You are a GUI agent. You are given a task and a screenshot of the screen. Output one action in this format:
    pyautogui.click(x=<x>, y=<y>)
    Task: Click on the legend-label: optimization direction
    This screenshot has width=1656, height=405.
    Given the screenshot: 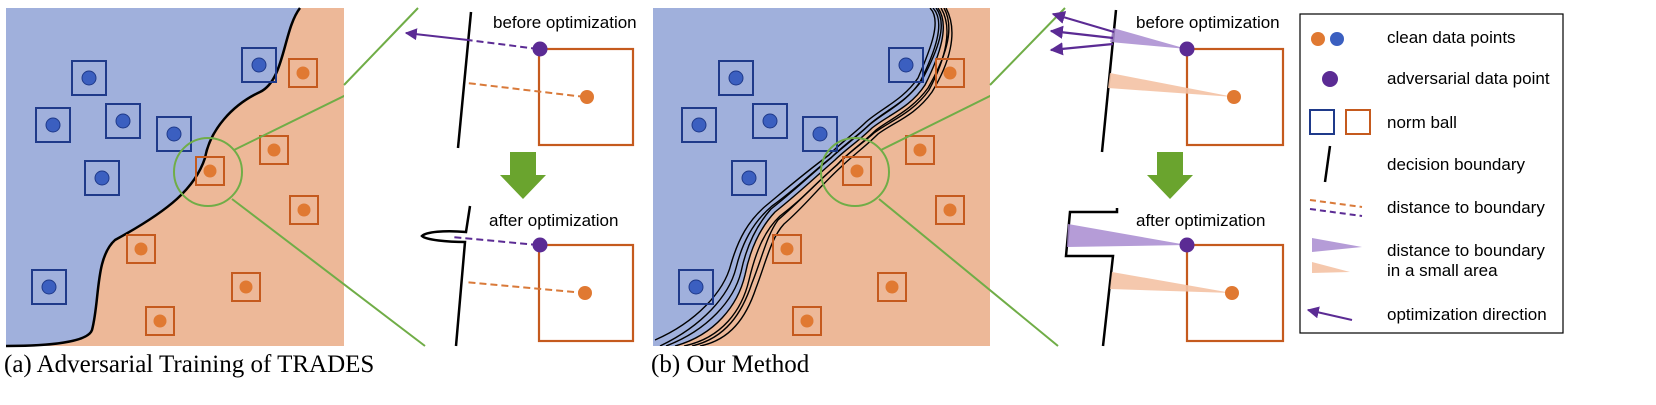 What is the action you would take?
    pyautogui.click(x=1467, y=314)
    